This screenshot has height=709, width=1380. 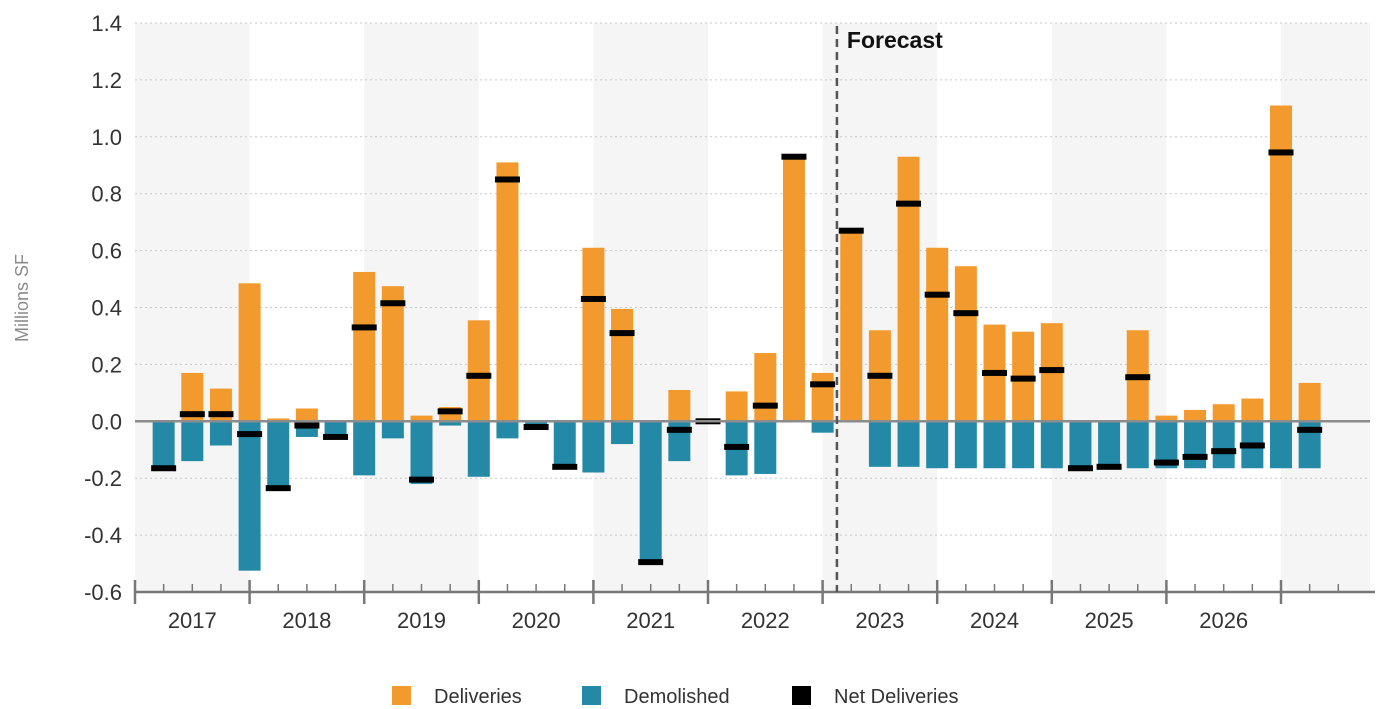 I want to click on legend: Deliveries Demolished Net Deliveries, so click(x=675, y=697).